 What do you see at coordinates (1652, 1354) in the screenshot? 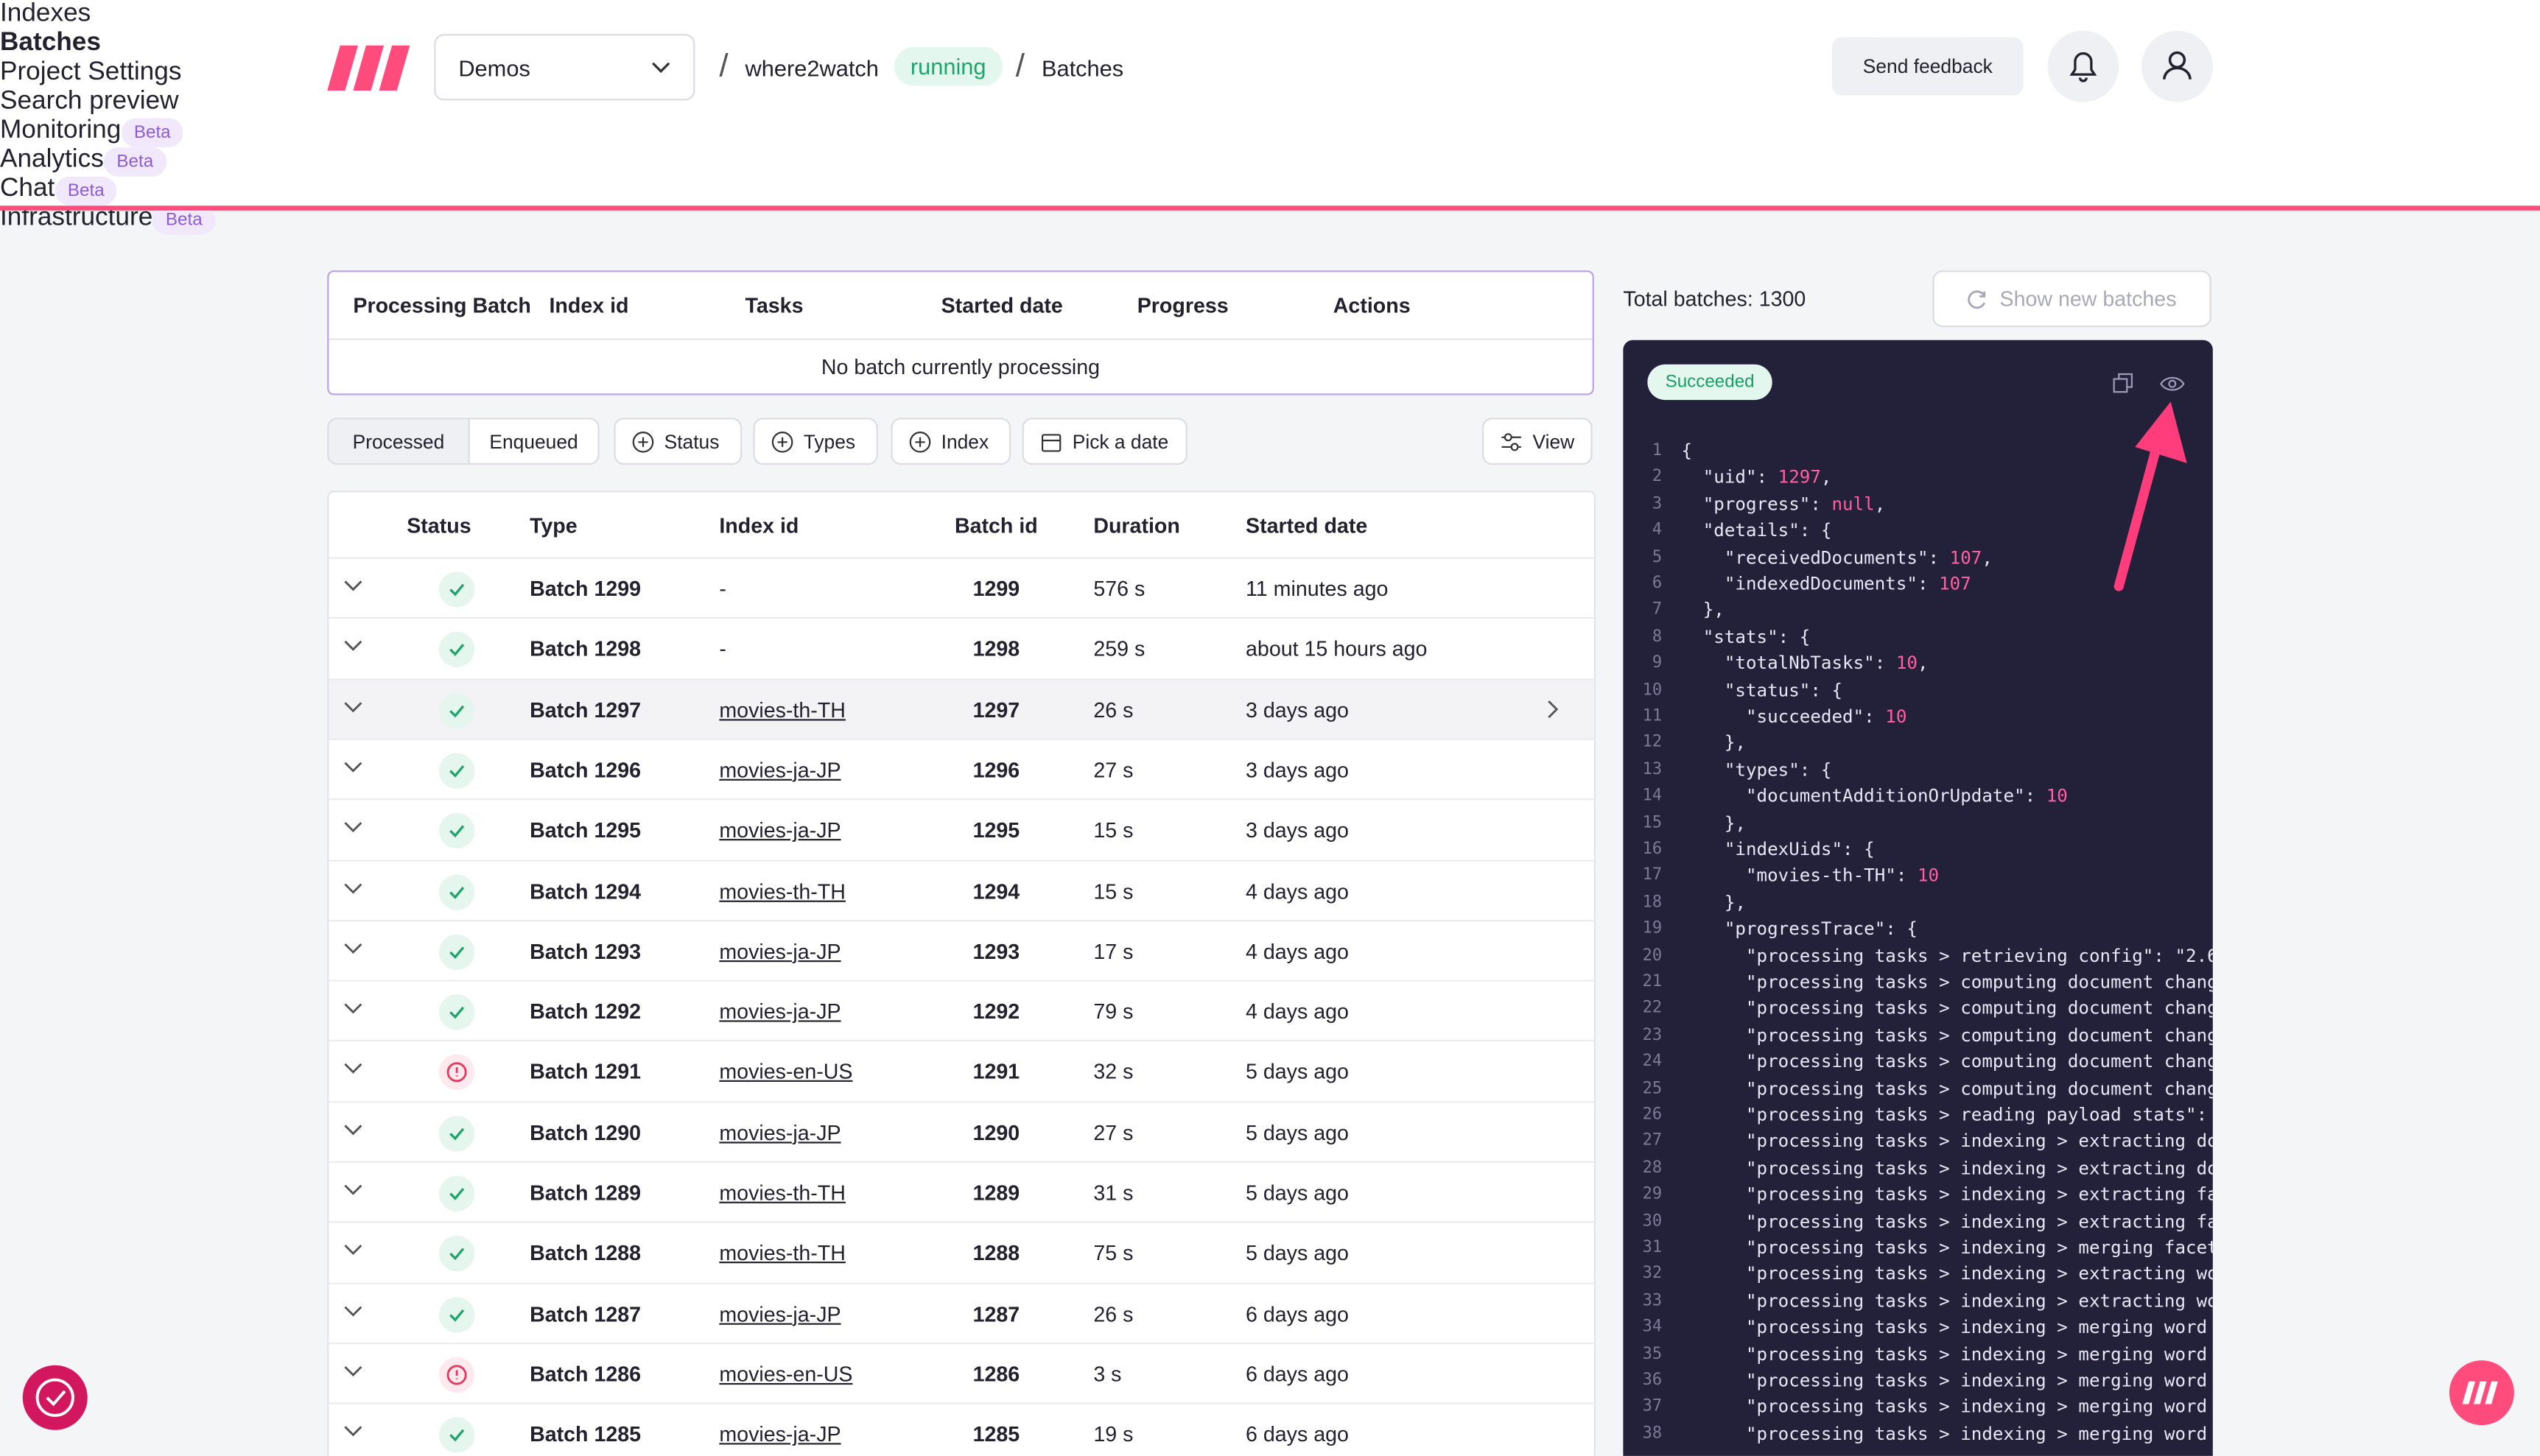
I see `line-number: 35` at bounding box center [1652, 1354].